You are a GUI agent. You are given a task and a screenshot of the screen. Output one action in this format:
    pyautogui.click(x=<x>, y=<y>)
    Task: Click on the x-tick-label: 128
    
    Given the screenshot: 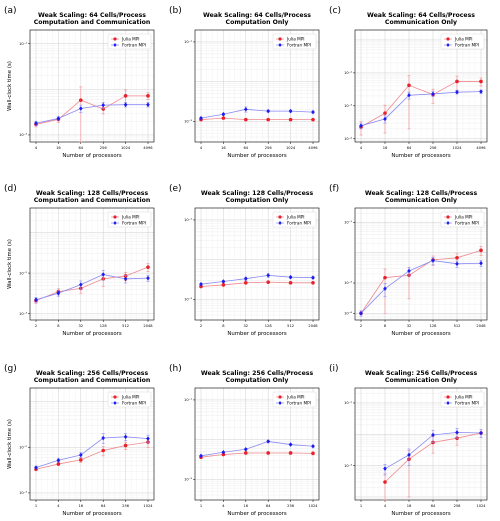 What is the action you would take?
    pyautogui.click(x=104, y=326)
    